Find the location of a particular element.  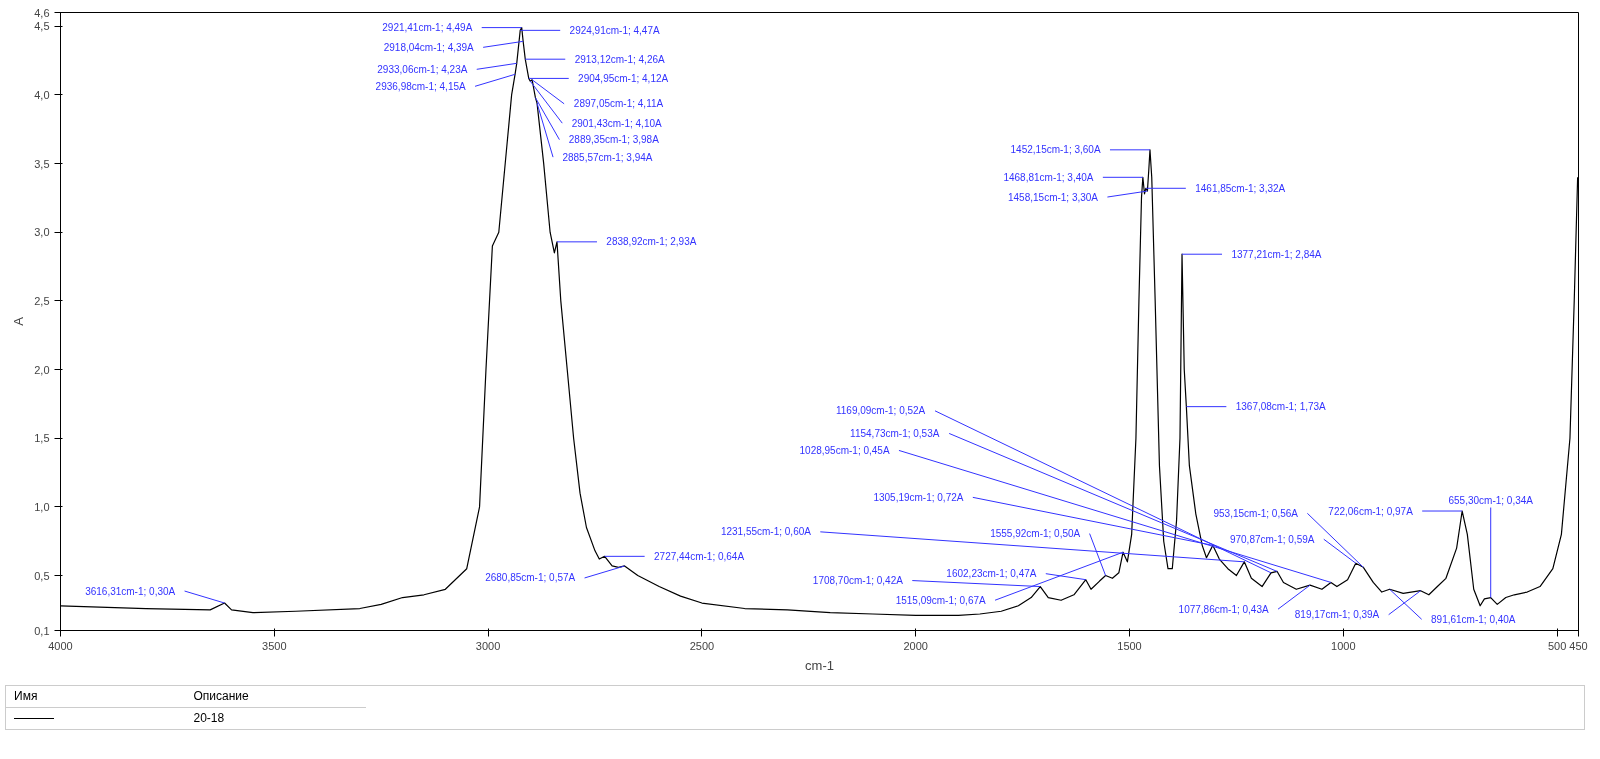

y-tick-label: 3,5 is located at coordinates (42, 163).